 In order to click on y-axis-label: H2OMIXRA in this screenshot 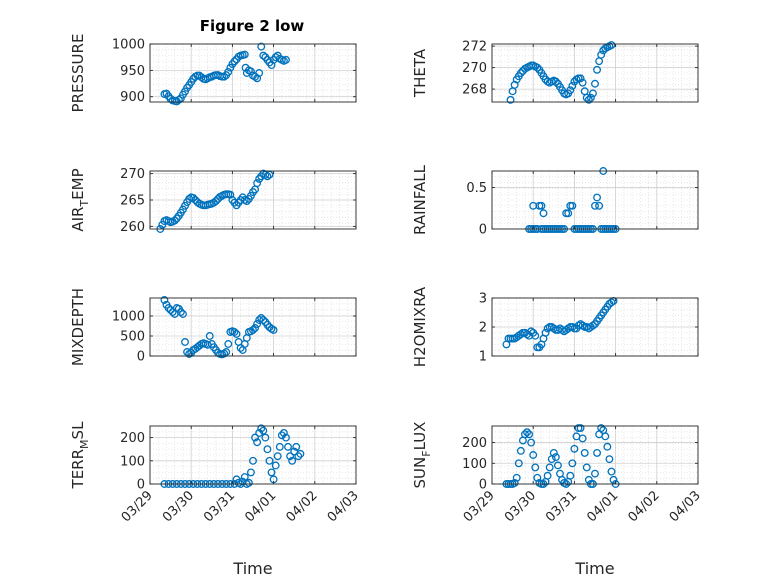, I will do `click(420, 326)`.